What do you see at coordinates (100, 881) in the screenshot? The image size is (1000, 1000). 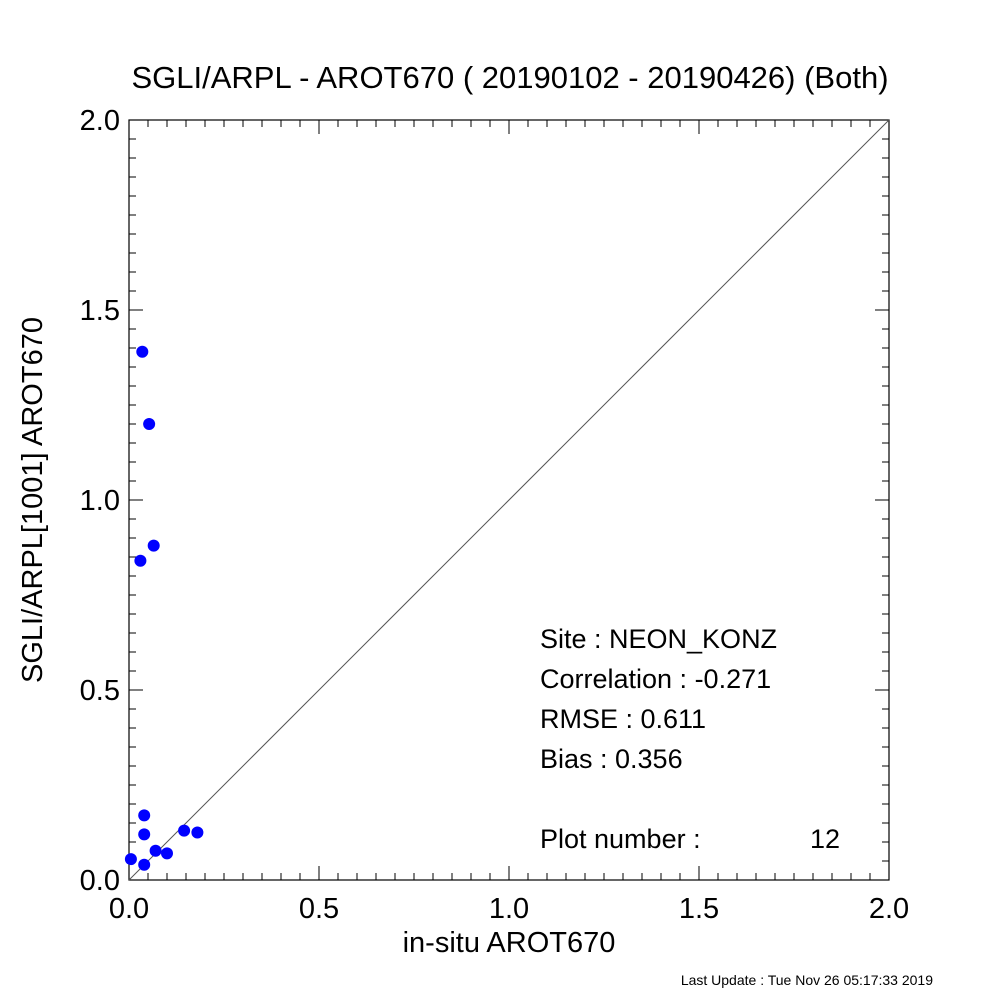 I see `y-tick-label: 0.0` at bounding box center [100, 881].